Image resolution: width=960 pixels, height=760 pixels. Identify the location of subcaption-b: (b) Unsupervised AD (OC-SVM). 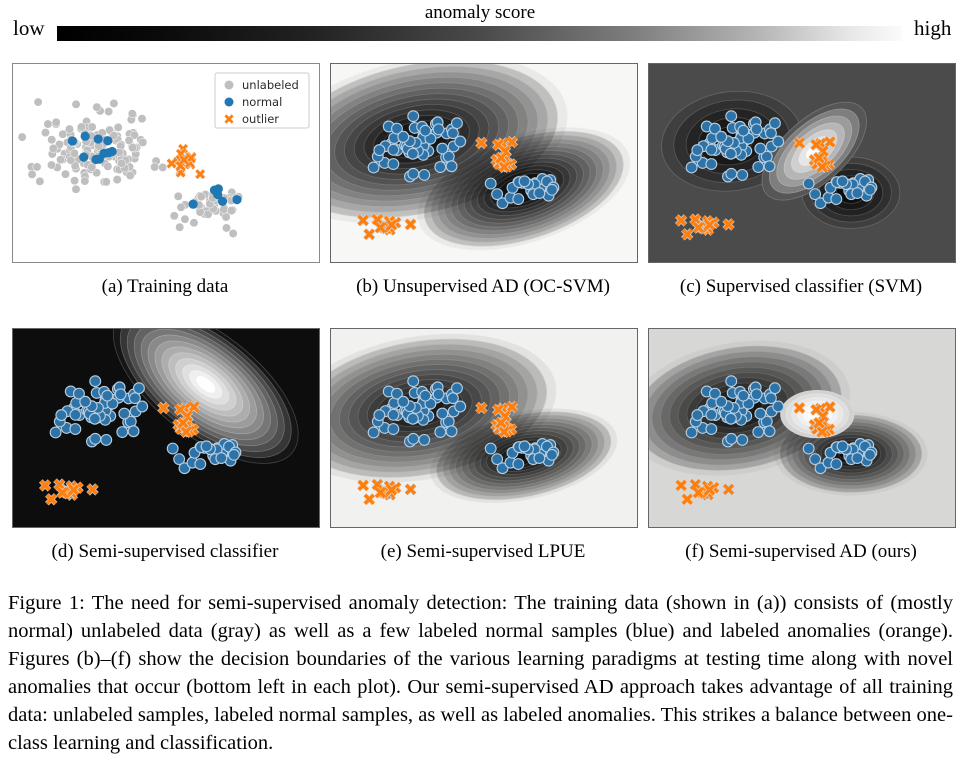
(483, 286).